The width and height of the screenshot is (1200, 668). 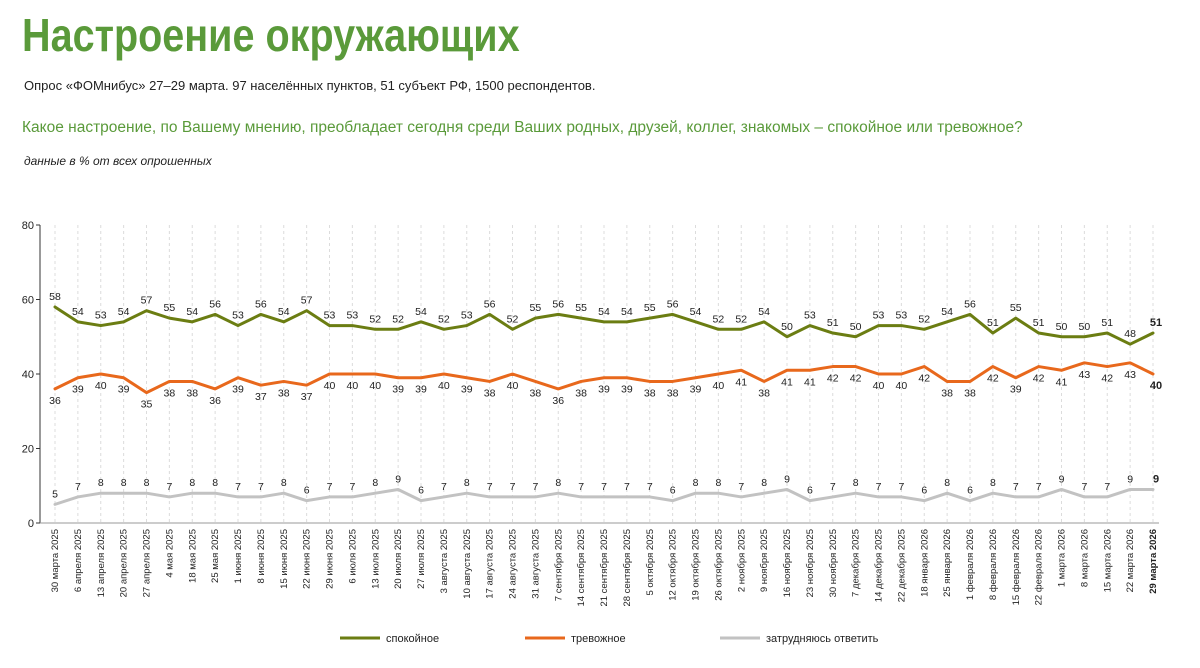 I want to click on x-tick-label: 1 февраля 2026, so click(x=970, y=564).